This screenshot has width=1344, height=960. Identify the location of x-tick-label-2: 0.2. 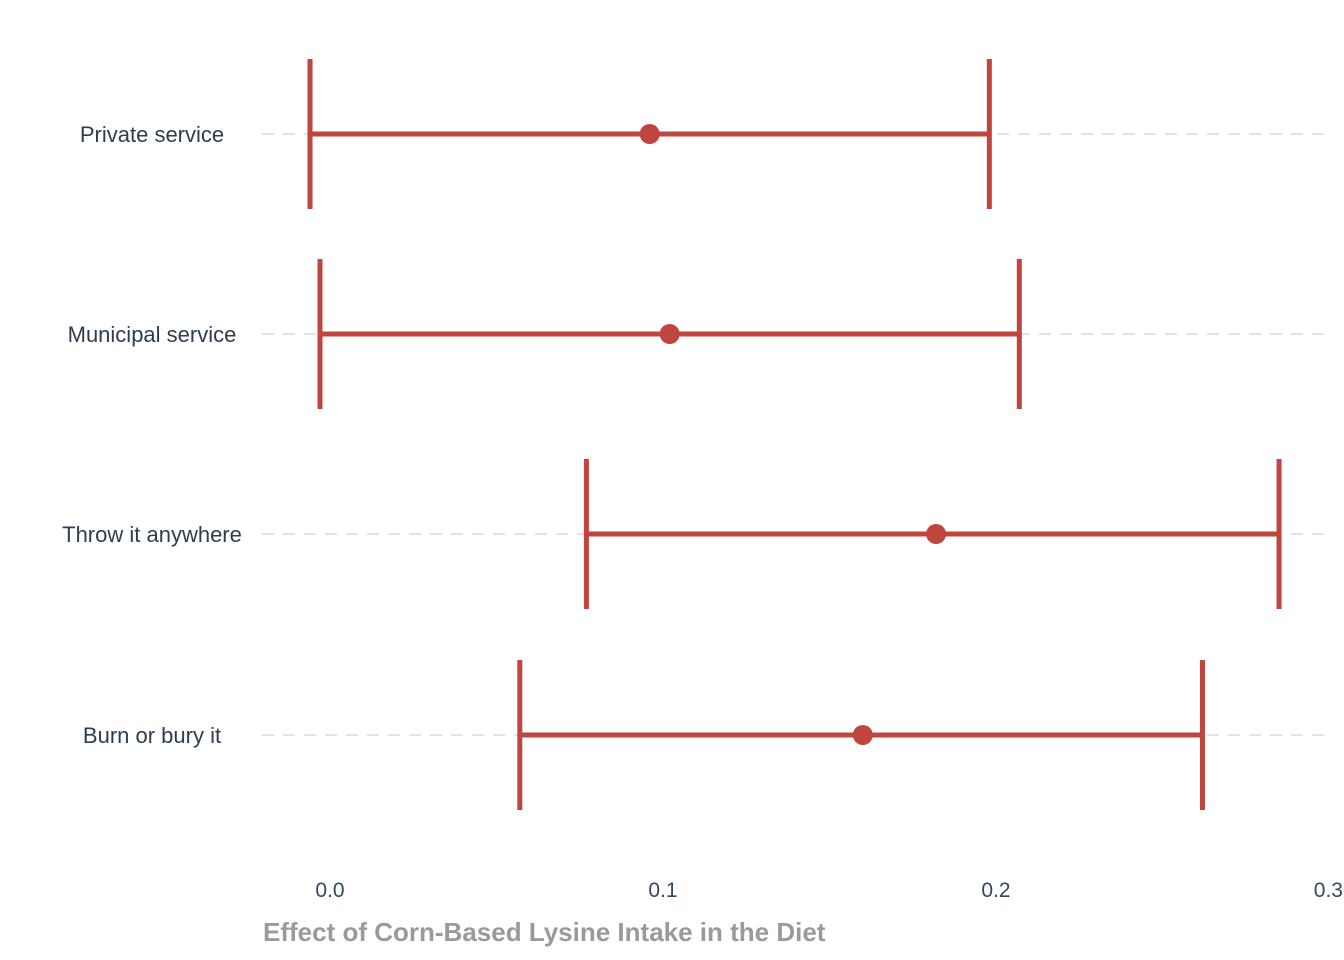
(995, 890).